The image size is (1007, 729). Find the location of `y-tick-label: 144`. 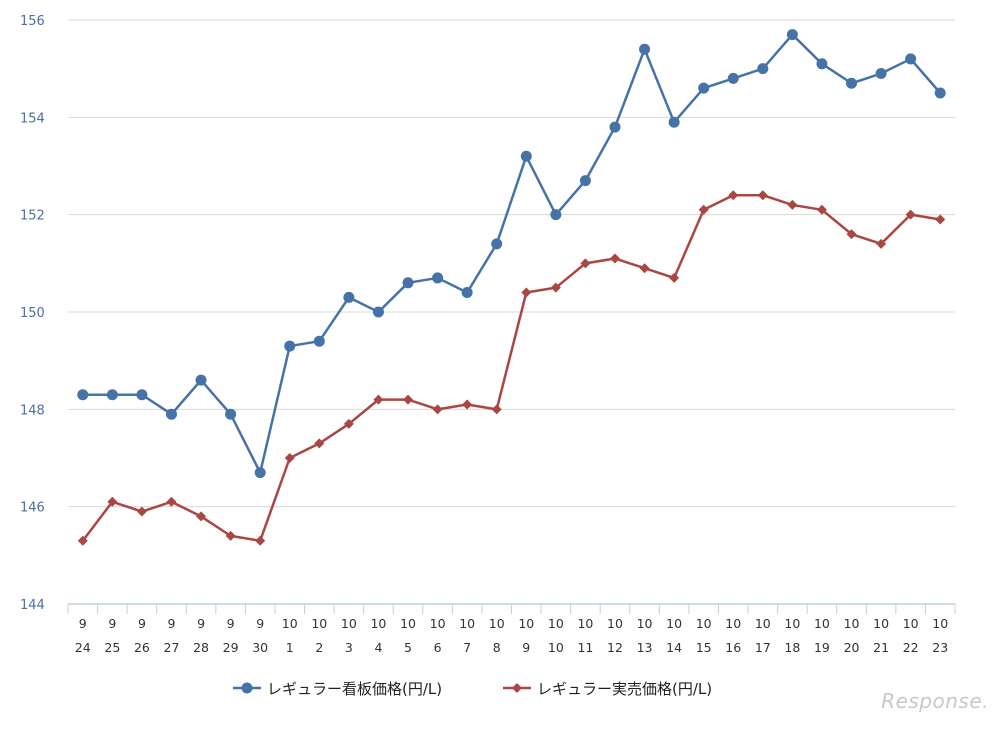

y-tick-label: 144 is located at coordinates (32, 605).